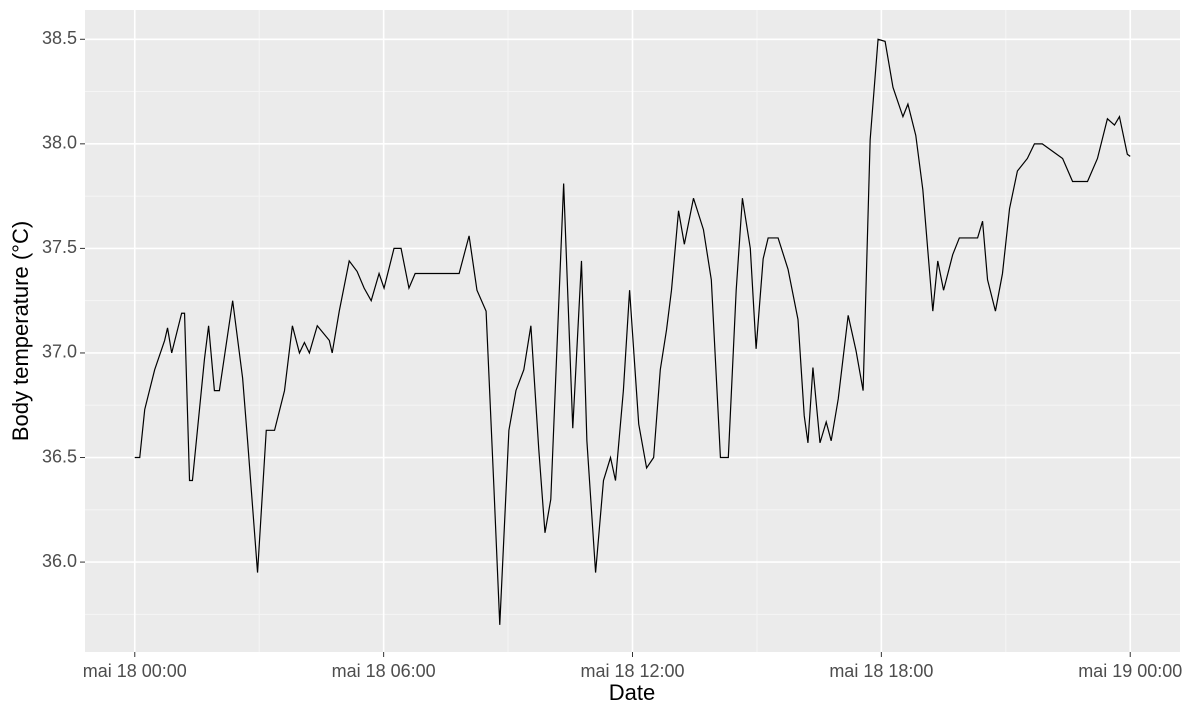 This screenshot has height=712, width=1200. I want to click on x-tick-label: mai 18 06:00, so click(384, 671).